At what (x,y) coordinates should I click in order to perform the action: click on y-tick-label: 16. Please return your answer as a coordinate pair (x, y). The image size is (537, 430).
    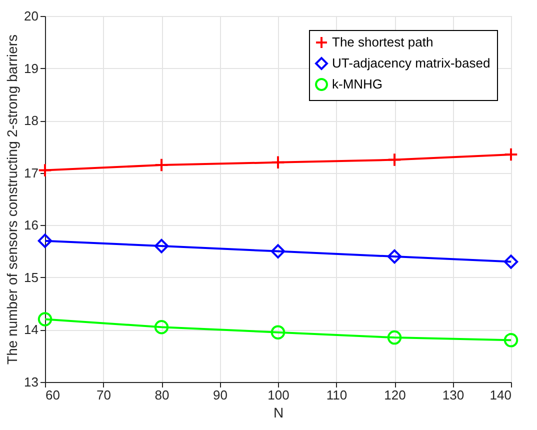
    Looking at the image, I should click on (31, 225).